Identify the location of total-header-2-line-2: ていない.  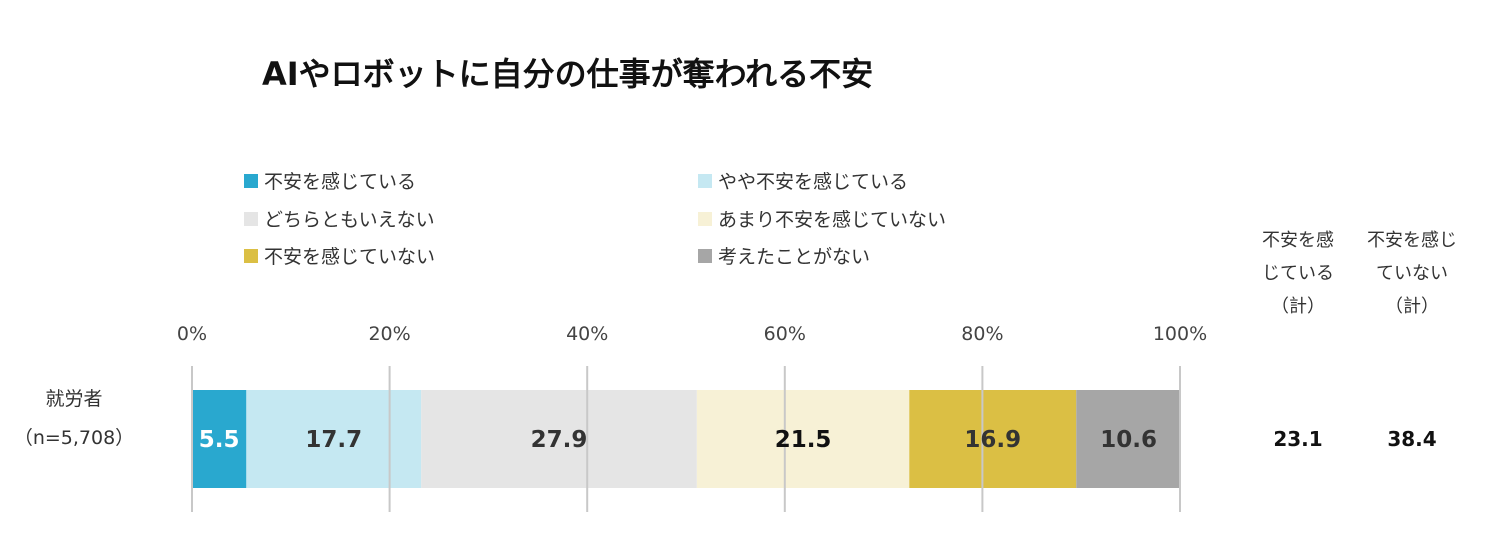
(1412, 273).